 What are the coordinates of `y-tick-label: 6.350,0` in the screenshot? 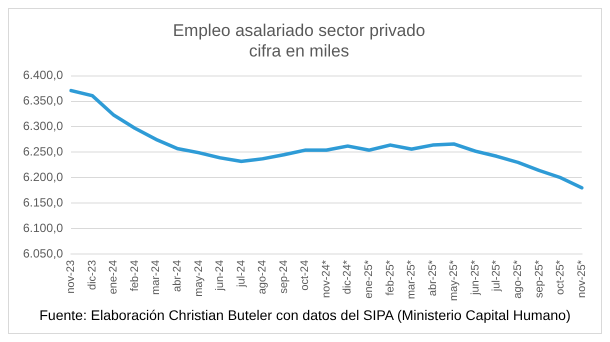 It's located at (43, 101).